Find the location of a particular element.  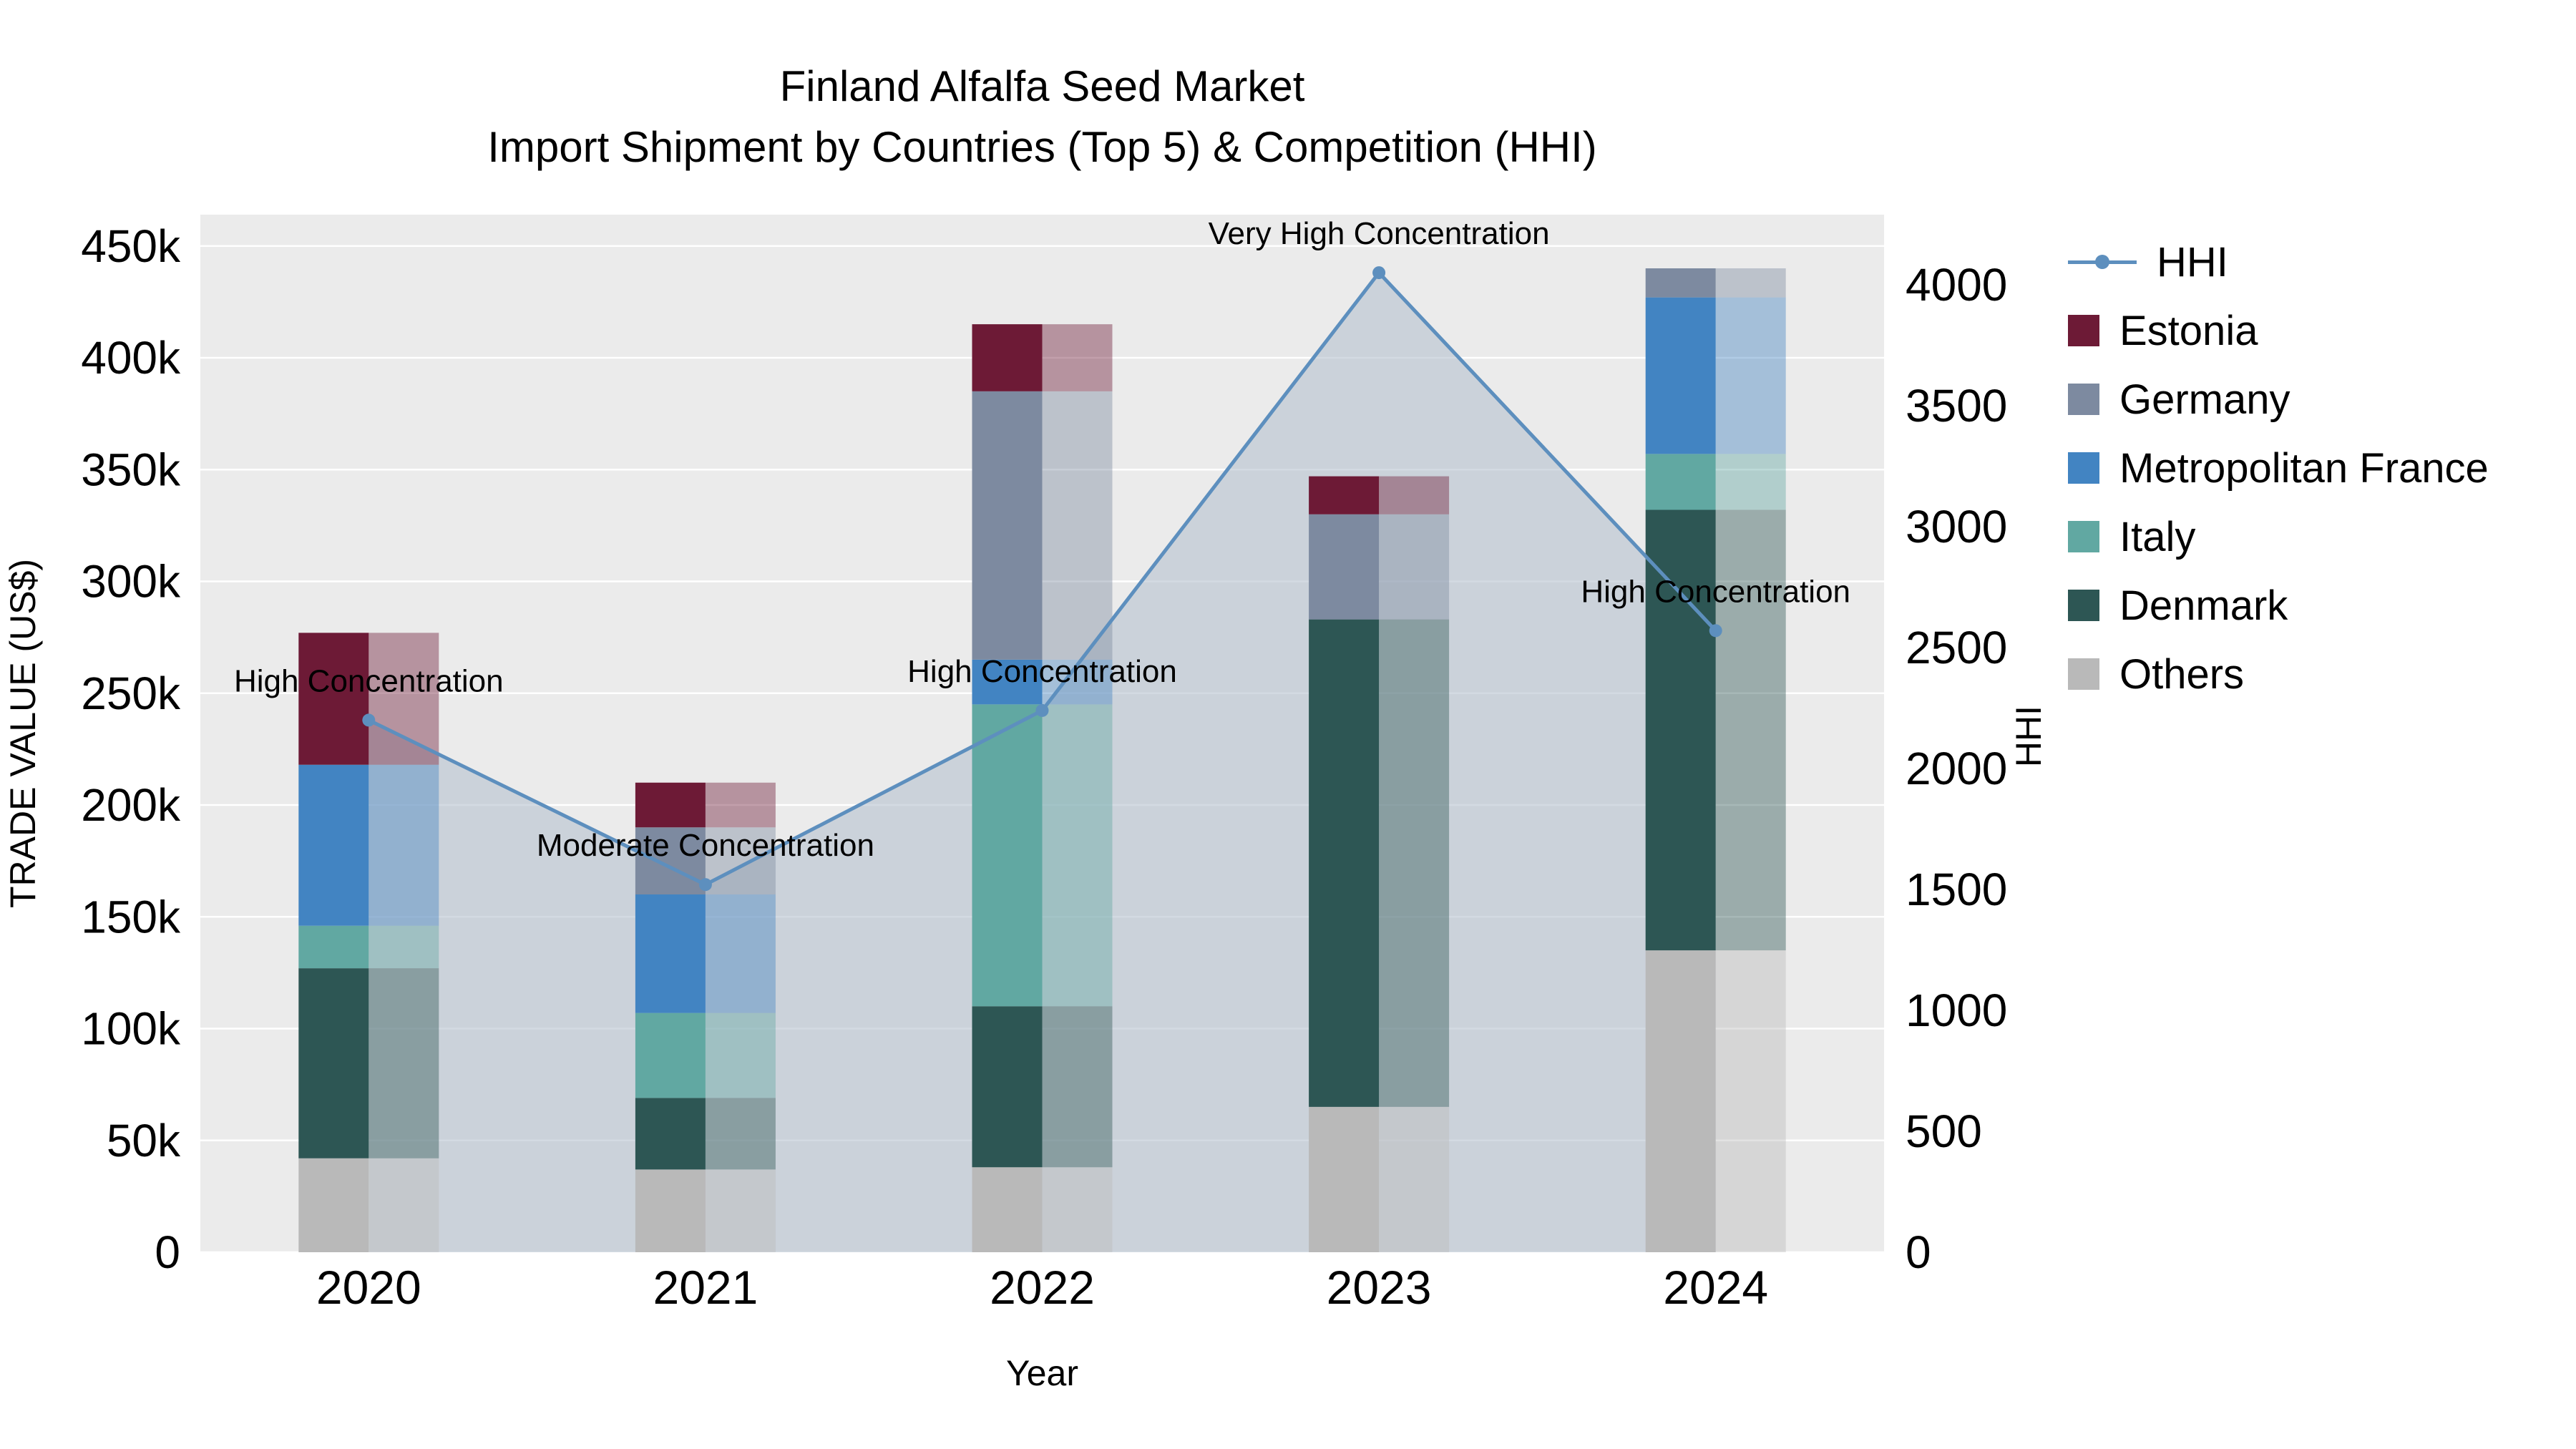

legend-item-denmark: Denmark is located at coordinates (2278, 605).